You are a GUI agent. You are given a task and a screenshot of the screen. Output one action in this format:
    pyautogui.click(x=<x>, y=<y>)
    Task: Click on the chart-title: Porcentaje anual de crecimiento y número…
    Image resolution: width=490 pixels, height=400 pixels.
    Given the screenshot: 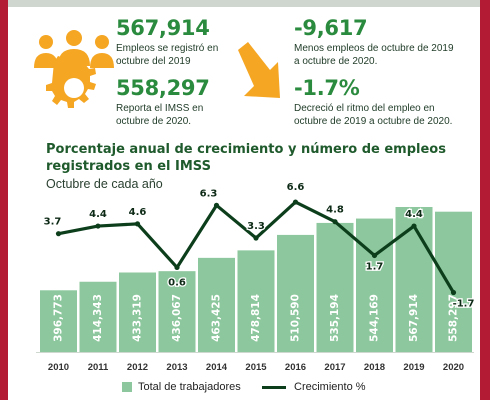 What is the action you would take?
    pyautogui.click(x=246, y=158)
    